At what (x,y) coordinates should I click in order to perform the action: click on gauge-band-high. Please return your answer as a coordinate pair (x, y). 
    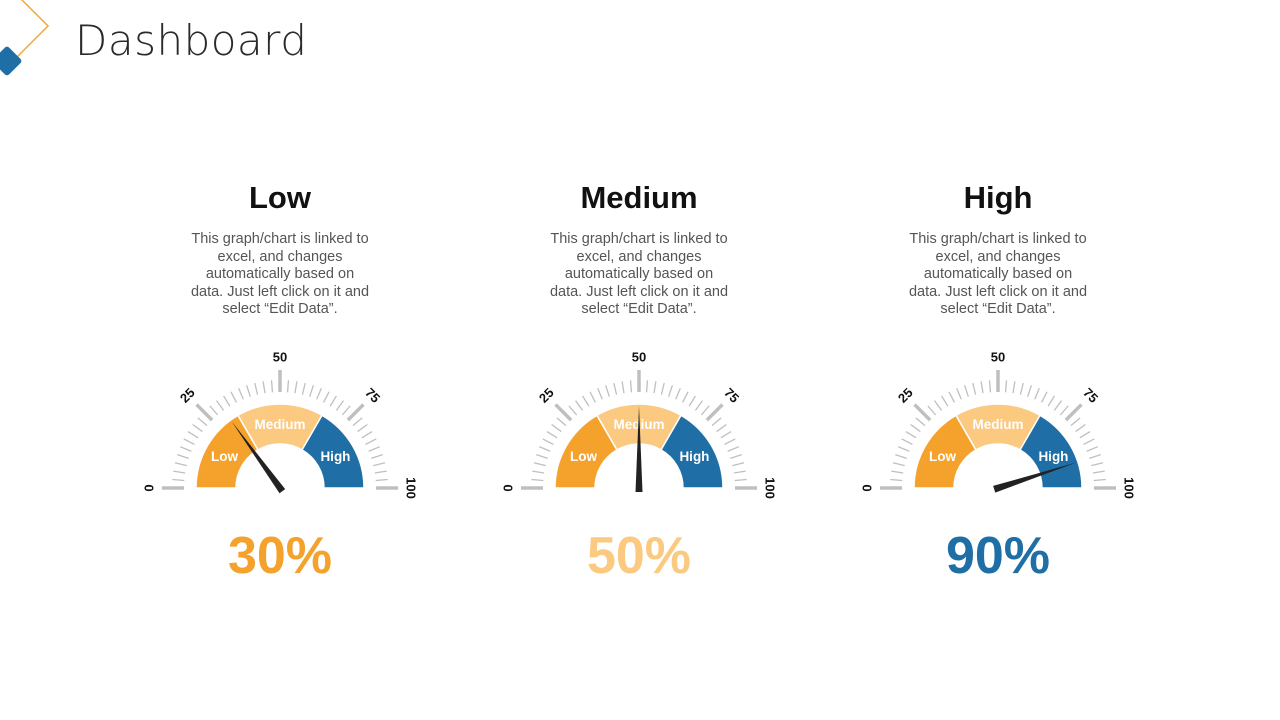
    Looking at the image, I should click on (692, 451).